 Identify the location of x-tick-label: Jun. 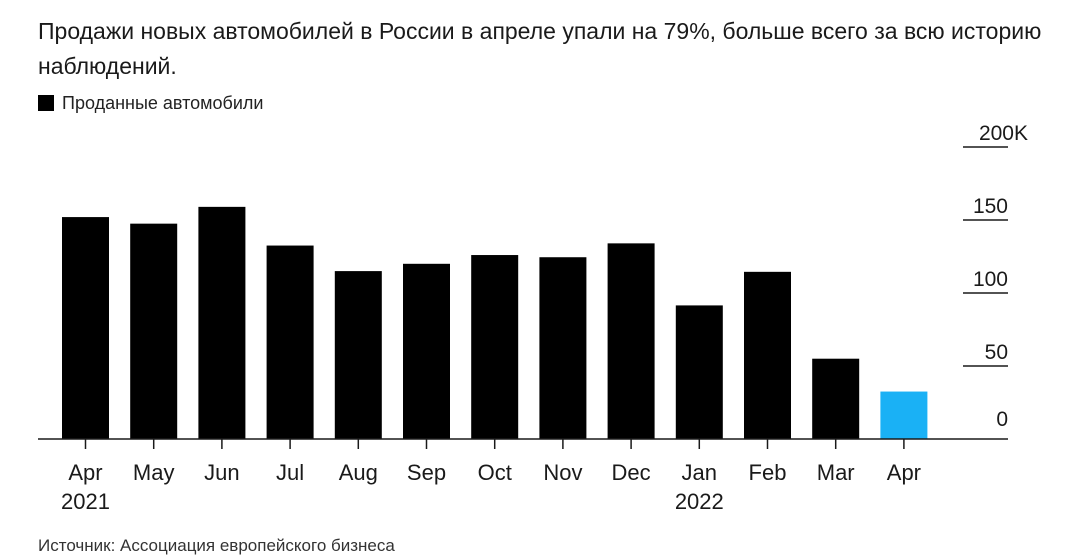
(221, 472).